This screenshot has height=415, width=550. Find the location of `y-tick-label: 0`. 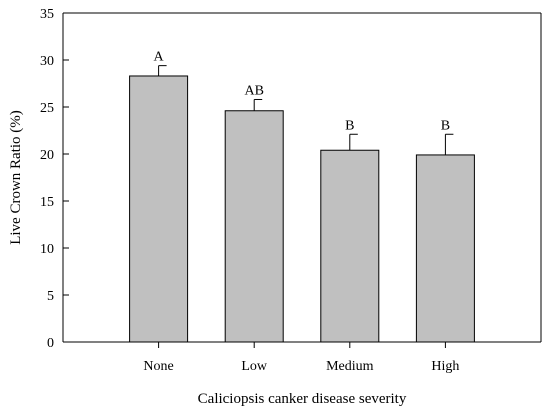

y-tick-label: 0 is located at coordinates (50, 343).